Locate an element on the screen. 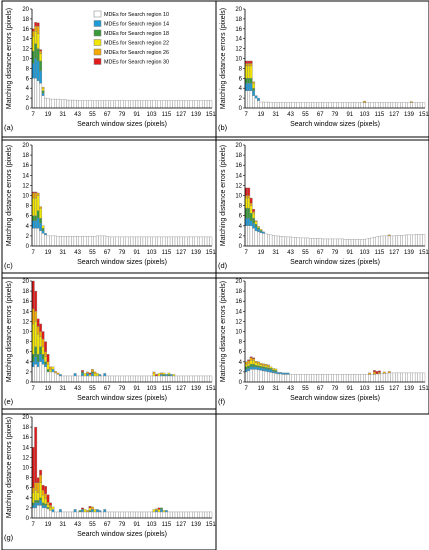 The height and width of the screenshot is (550, 429). y-tick-label: 20 is located at coordinates (238, 10).